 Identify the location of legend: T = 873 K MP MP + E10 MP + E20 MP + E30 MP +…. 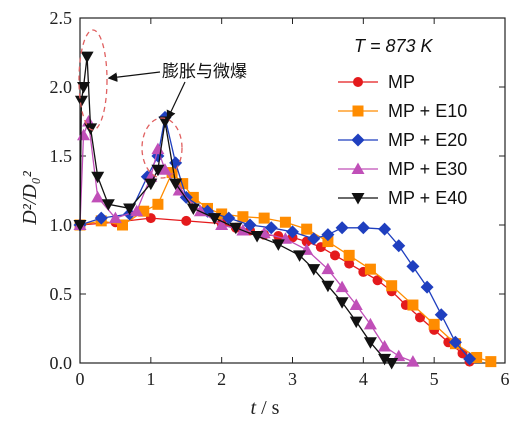
(402, 122).